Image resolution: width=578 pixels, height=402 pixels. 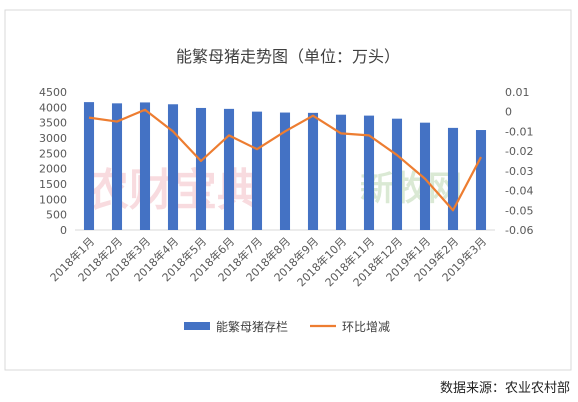 I want to click on y-left-tick-label: 4000, so click(x=53, y=107).